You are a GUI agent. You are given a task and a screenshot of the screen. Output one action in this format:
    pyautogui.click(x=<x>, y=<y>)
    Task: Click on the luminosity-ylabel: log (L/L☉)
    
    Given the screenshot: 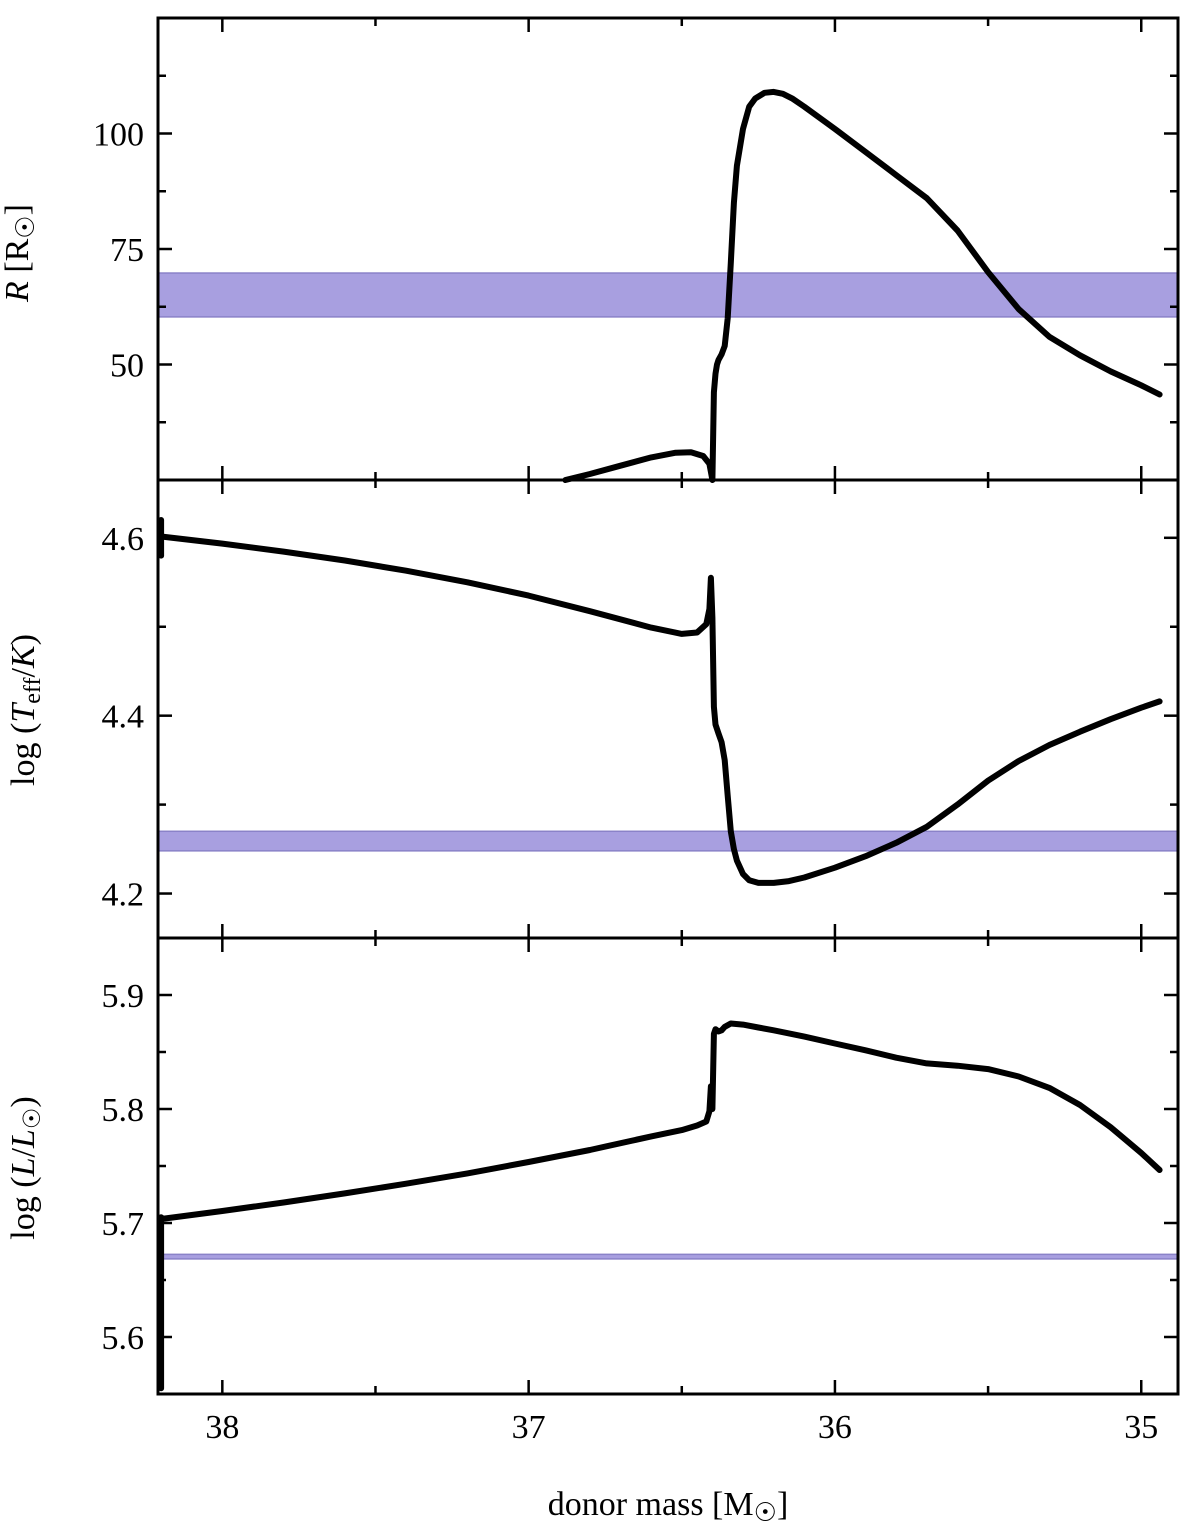 What is the action you would take?
    pyautogui.click(x=25, y=1167)
    